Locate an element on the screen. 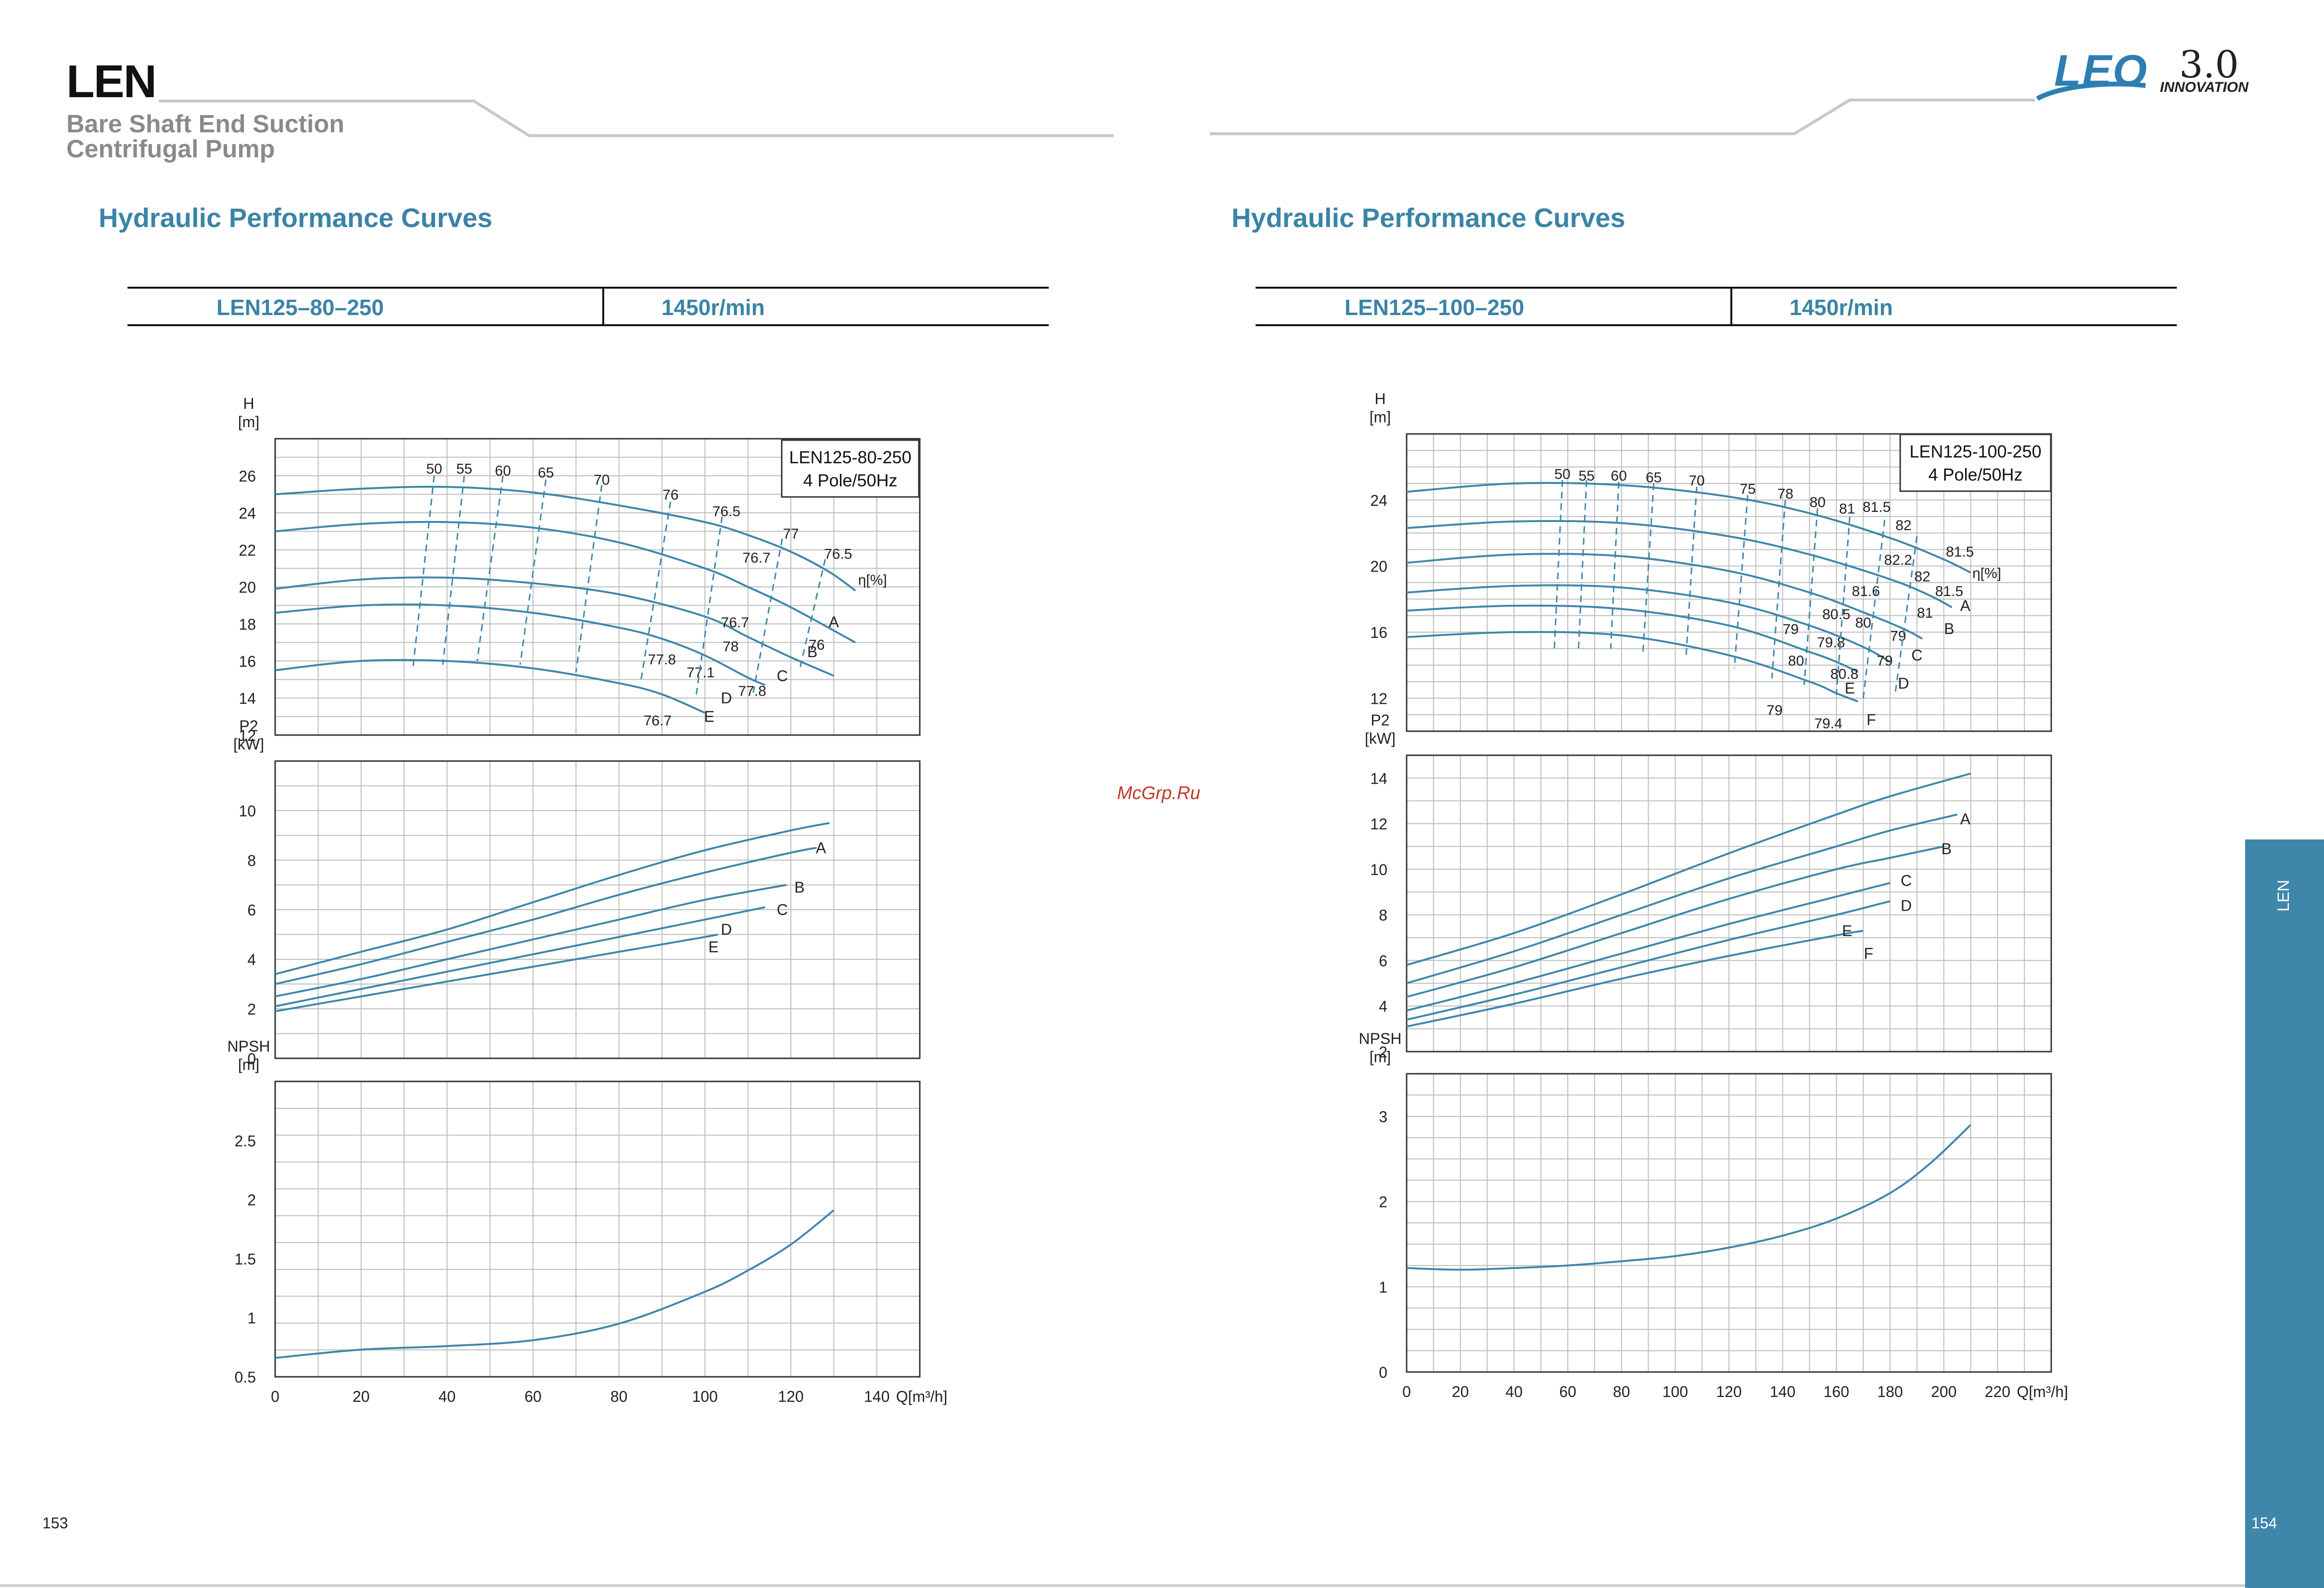  y-axis-unit: [m] is located at coordinates (249, 1064).